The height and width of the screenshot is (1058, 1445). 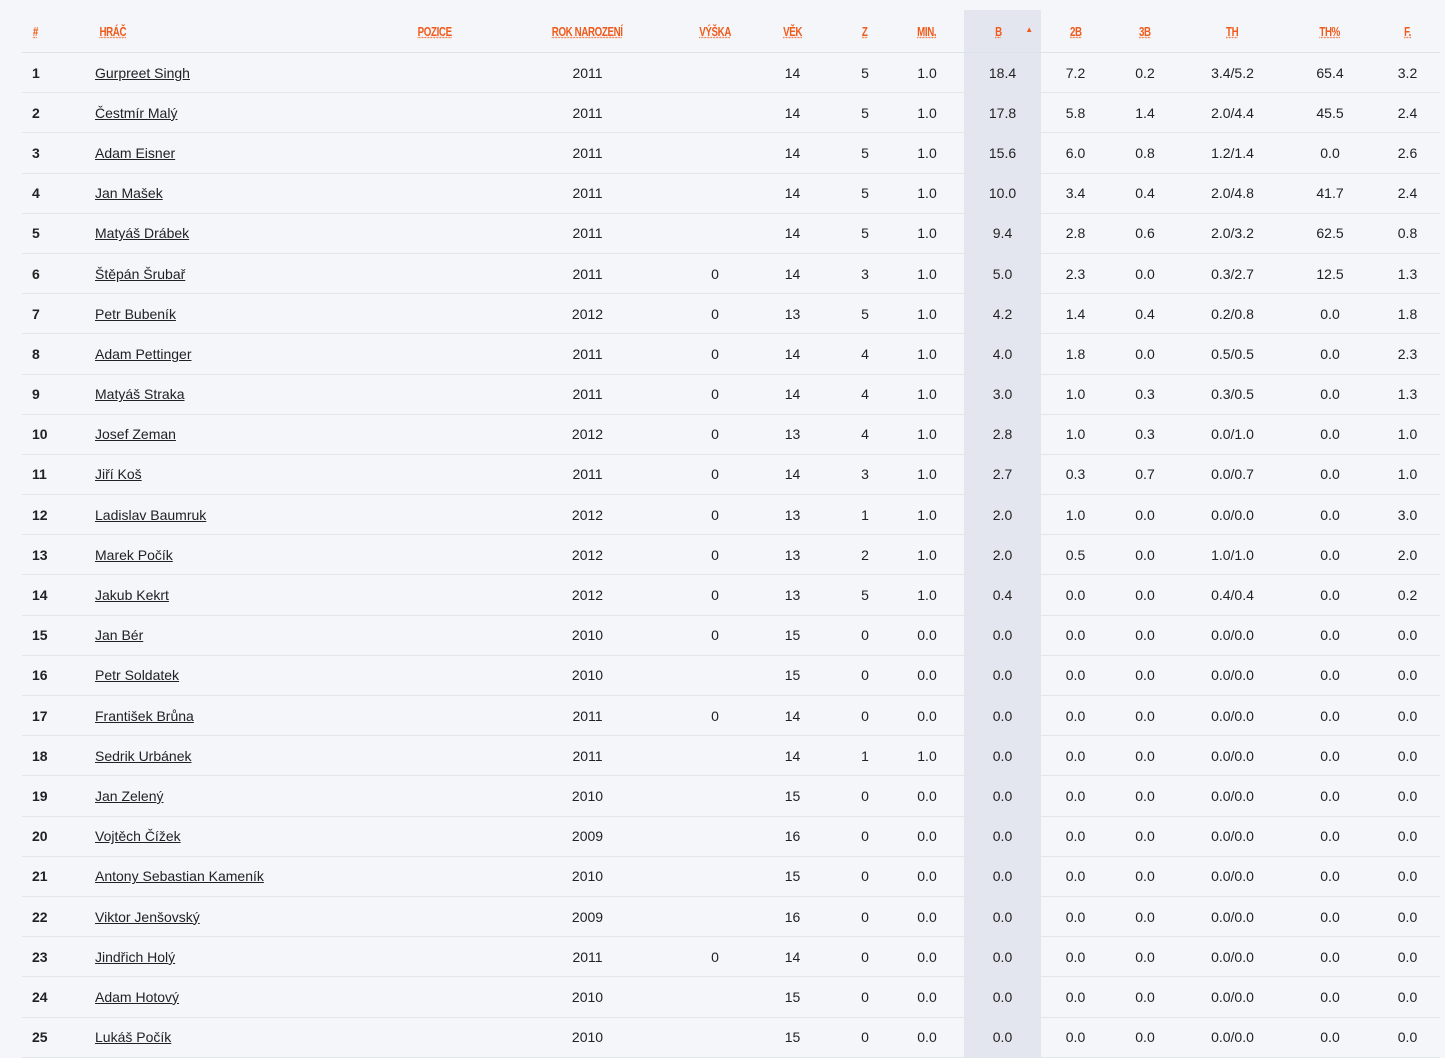 I want to click on player-link: Lukáš Počík, so click(x=133, y=1037).